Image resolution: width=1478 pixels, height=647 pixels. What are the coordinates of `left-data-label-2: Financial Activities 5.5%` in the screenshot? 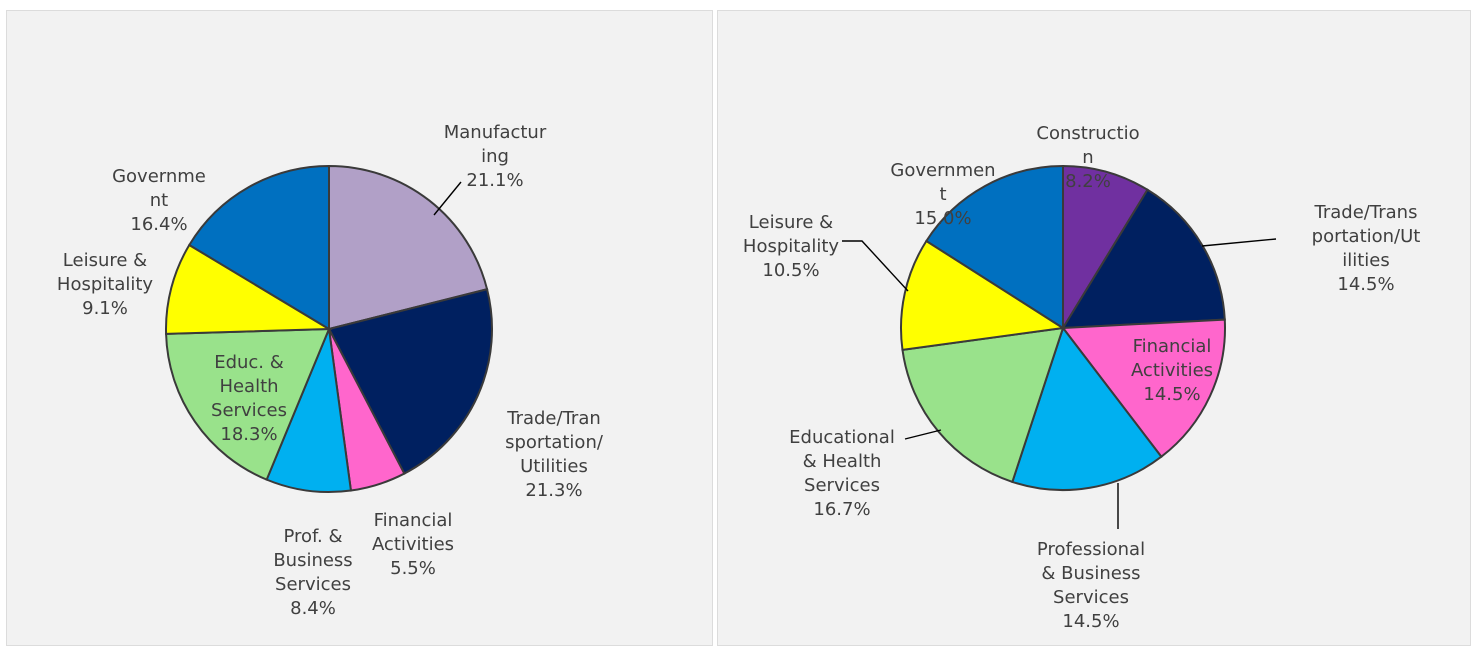 It's located at (413, 544).